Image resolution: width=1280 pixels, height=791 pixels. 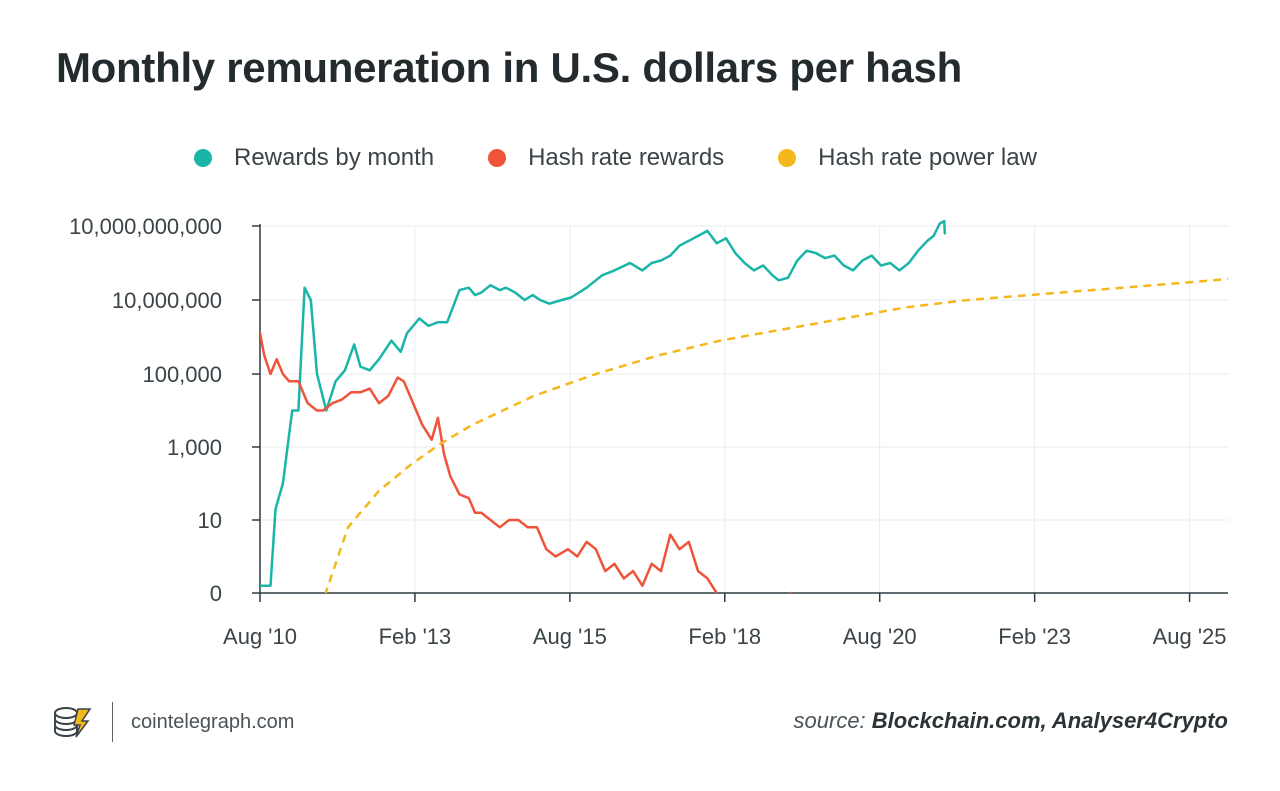 What do you see at coordinates (334, 157) in the screenshot?
I see `legend-label: Rewards by month` at bounding box center [334, 157].